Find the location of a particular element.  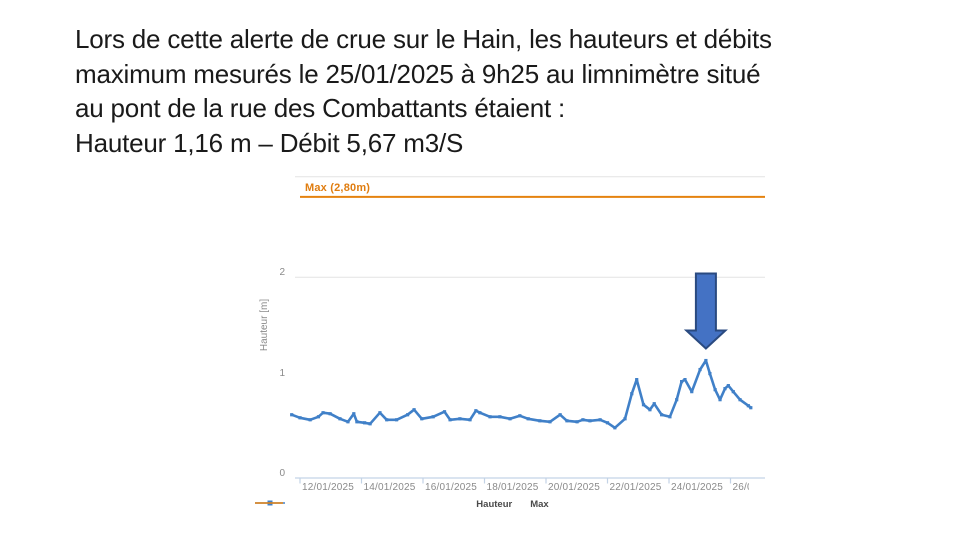

x-tick-label: 24/01/2025 is located at coordinates (697, 487).